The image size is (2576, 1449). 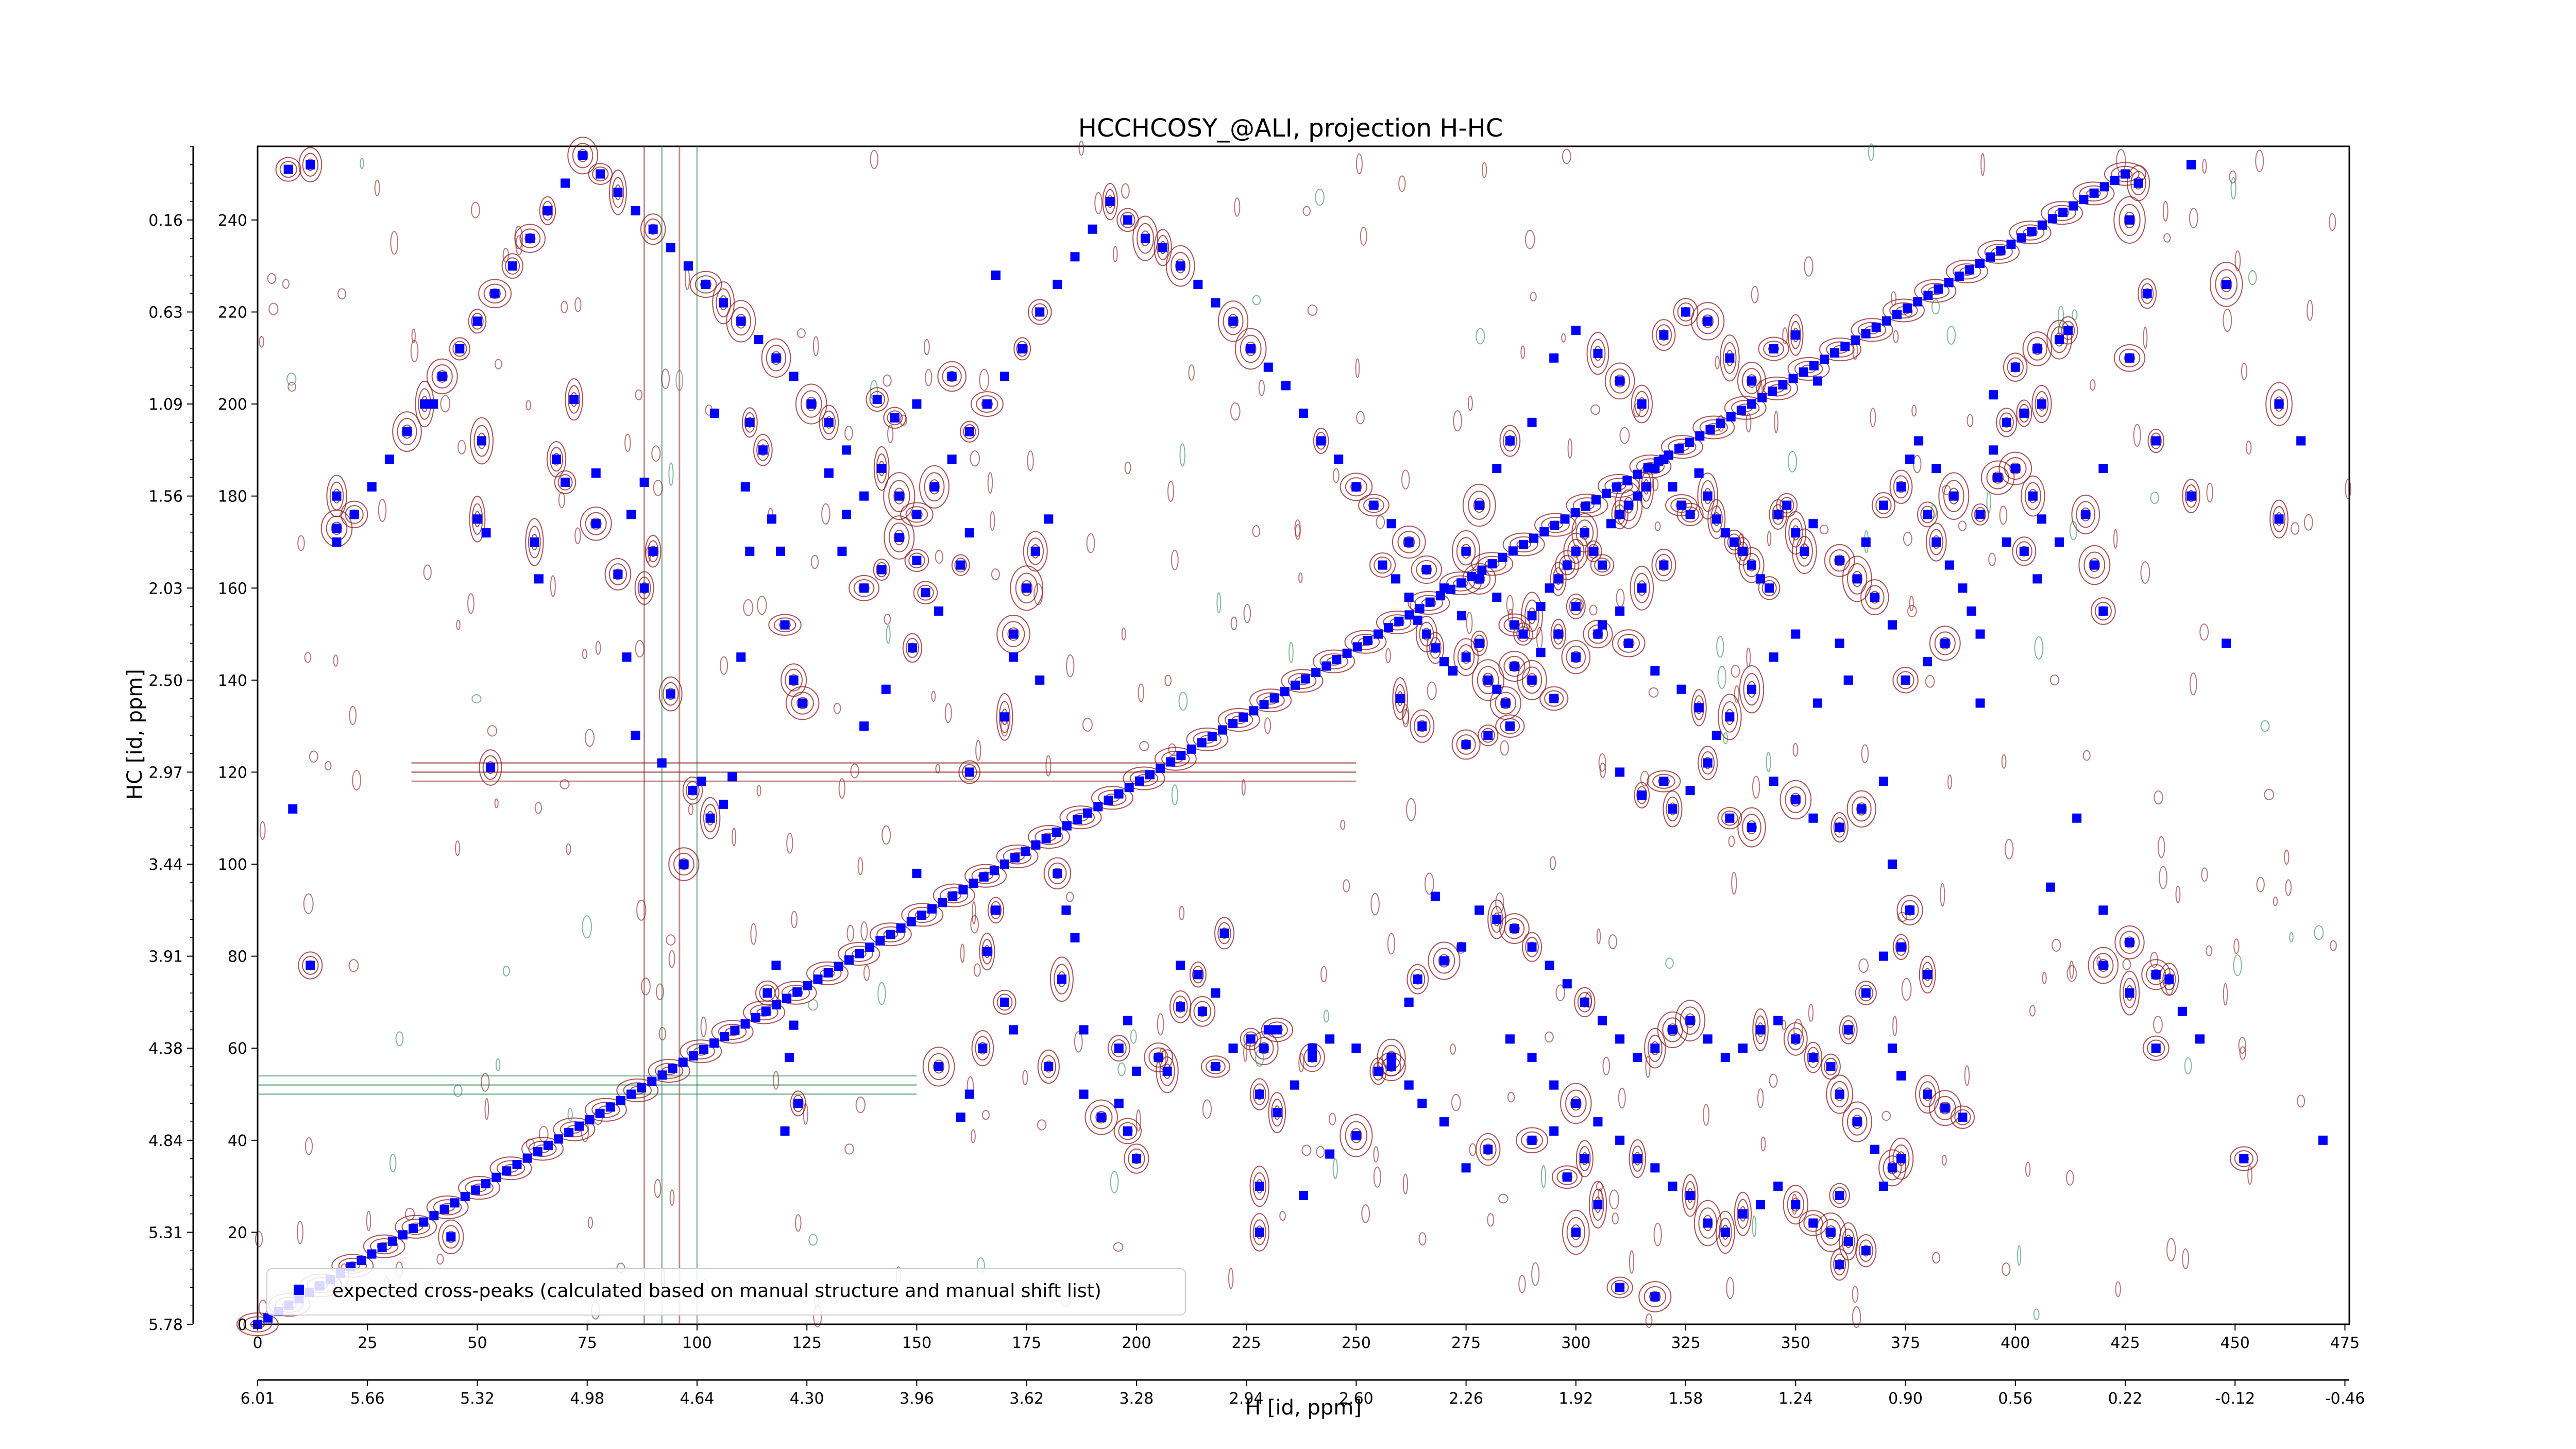 I want to click on x-ppm-tick-label: 0.22, so click(x=2125, y=1399).